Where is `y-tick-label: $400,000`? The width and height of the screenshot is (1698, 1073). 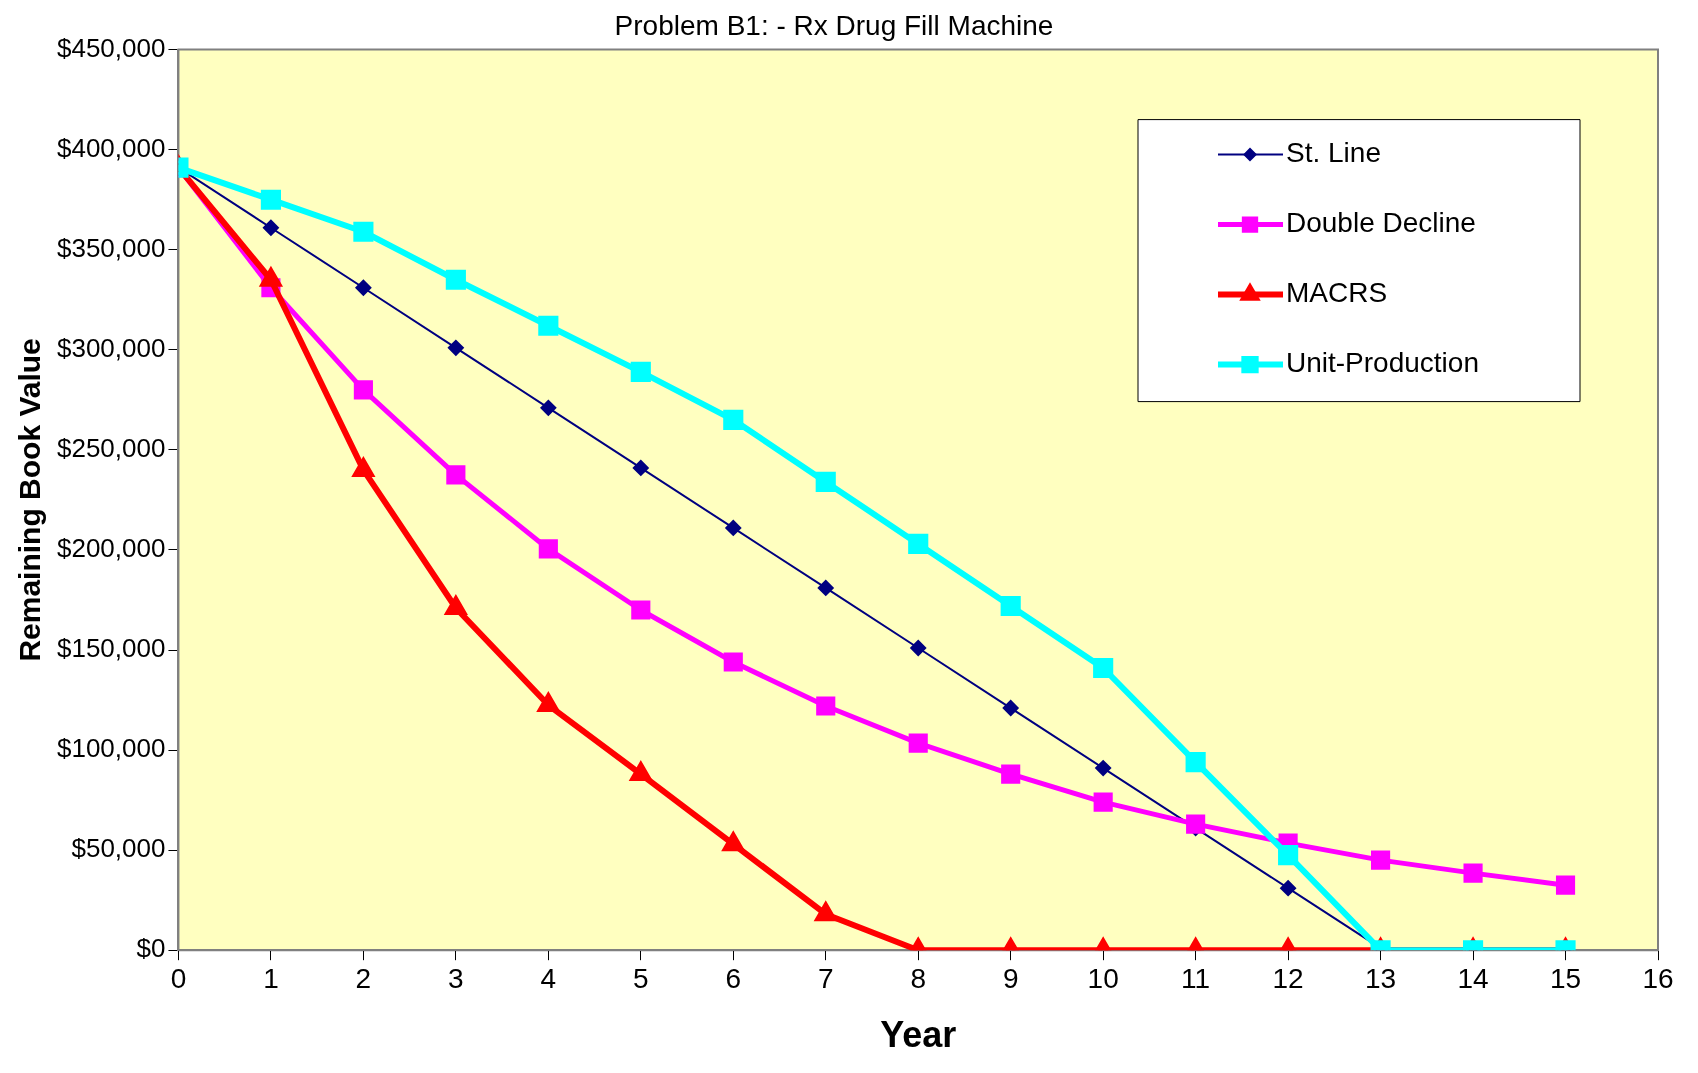 y-tick-label: $400,000 is located at coordinates (111, 147).